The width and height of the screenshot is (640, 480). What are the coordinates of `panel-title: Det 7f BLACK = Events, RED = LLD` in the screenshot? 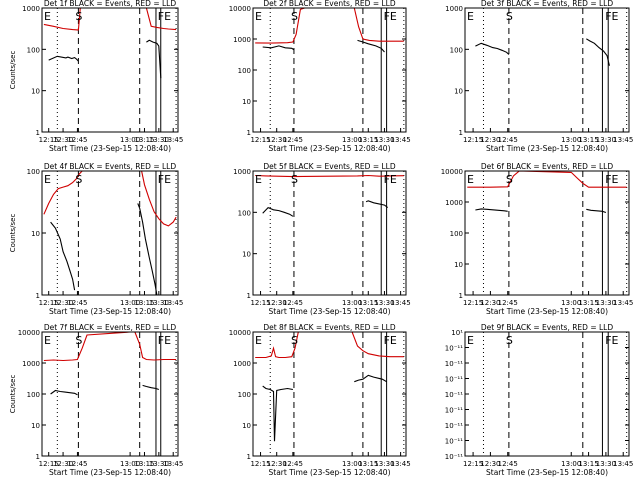 It's located at (110, 327).